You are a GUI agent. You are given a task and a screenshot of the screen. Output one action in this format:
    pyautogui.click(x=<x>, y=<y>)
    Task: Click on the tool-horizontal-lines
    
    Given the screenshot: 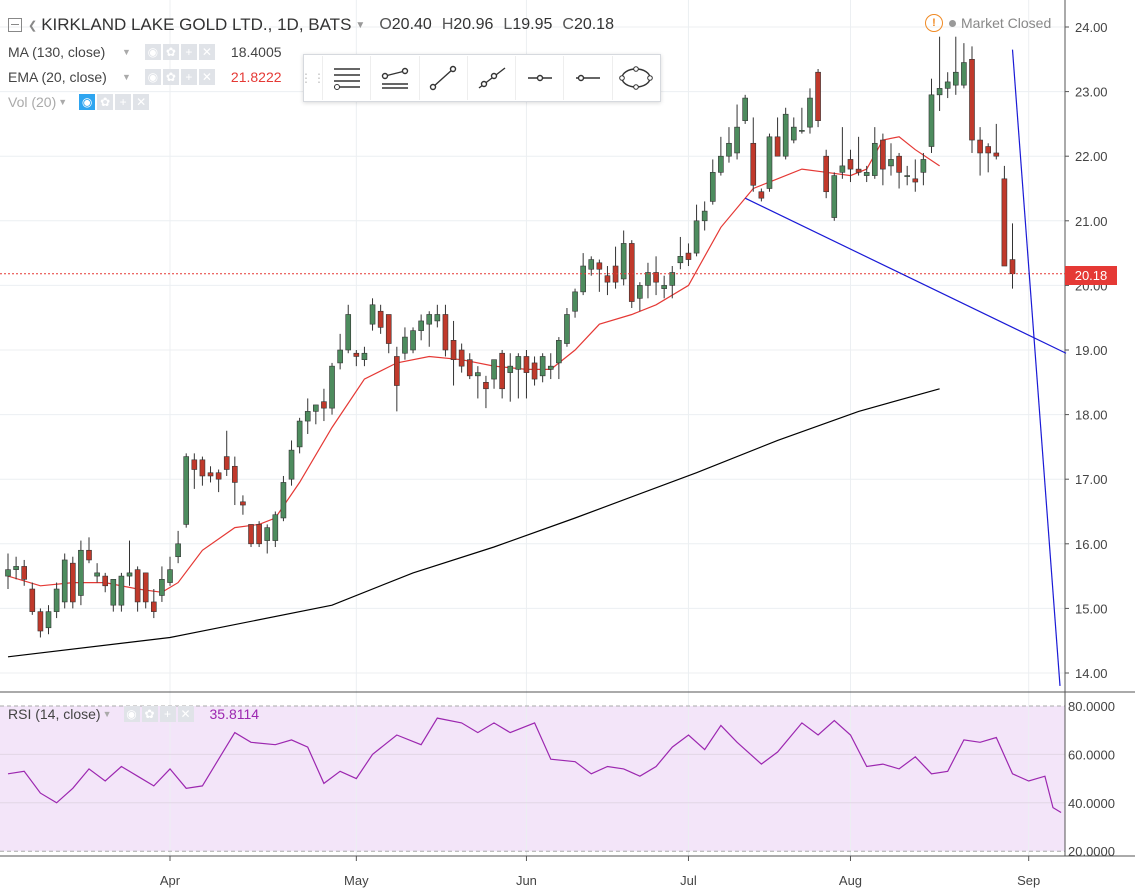 What is the action you would take?
    pyautogui.click(x=346, y=78)
    